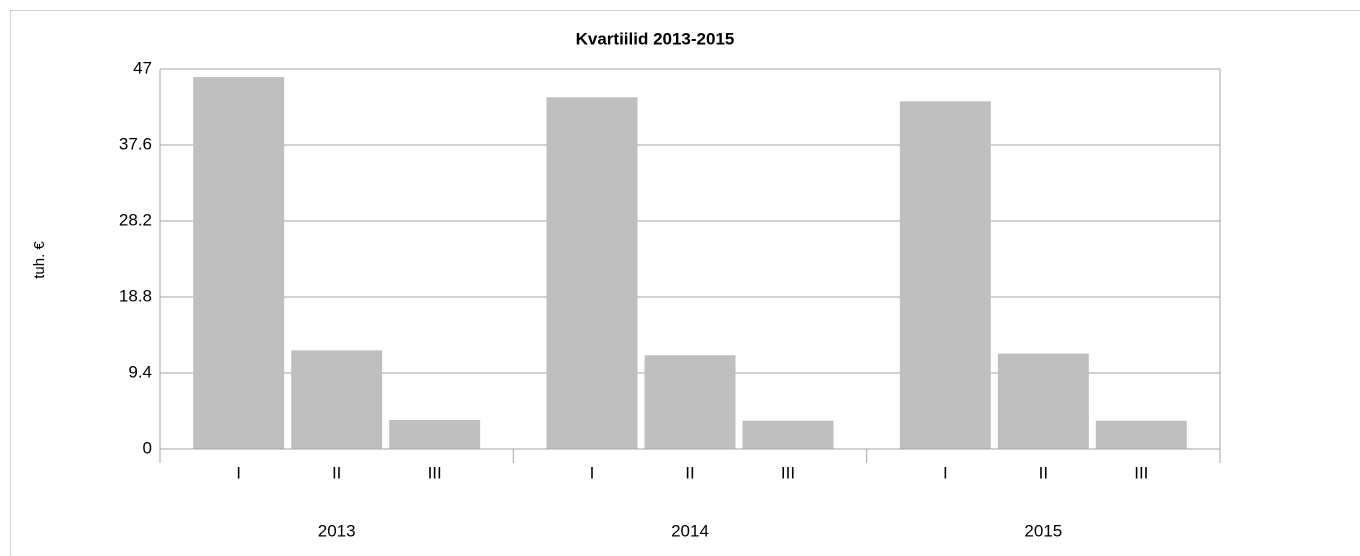  What do you see at coordinates (135, 143) in the screenshot?
I see `y-tick-label: 37.6` at bounding box center [135, 143].